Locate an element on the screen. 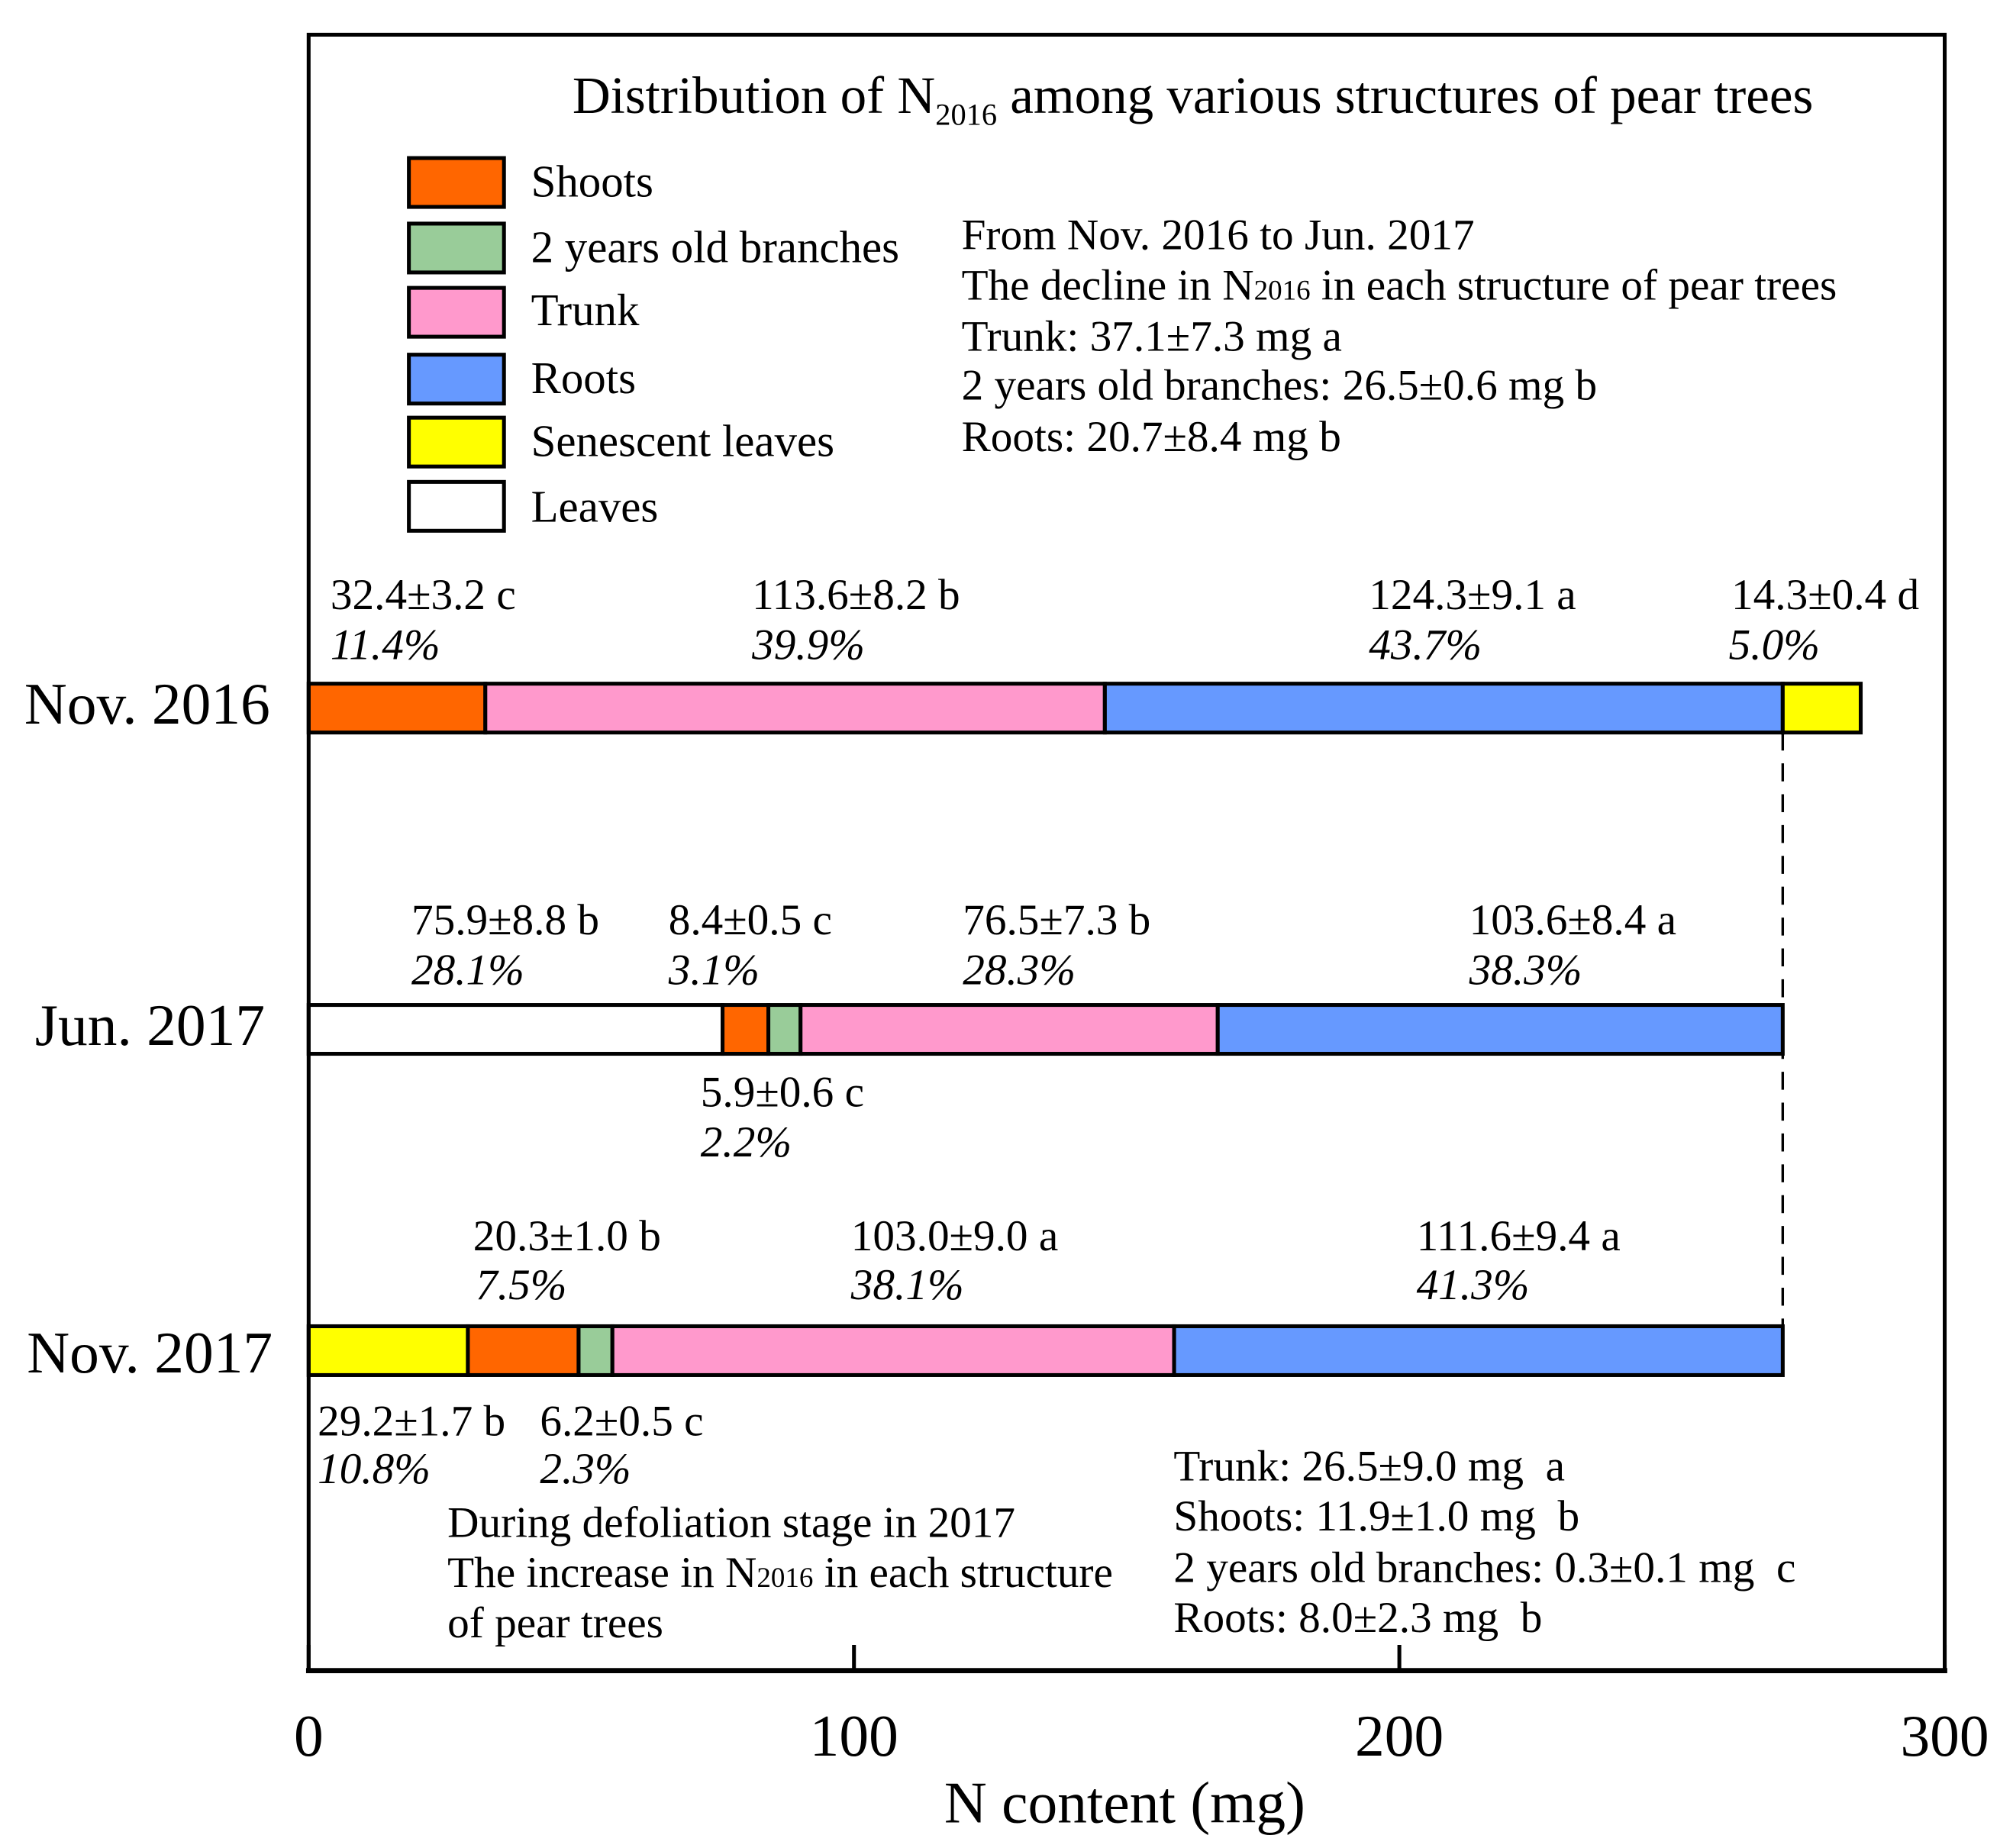 The image size is (2013, 1848). x-tick-label-200: 200 is located at coordinates (1399, 1736).